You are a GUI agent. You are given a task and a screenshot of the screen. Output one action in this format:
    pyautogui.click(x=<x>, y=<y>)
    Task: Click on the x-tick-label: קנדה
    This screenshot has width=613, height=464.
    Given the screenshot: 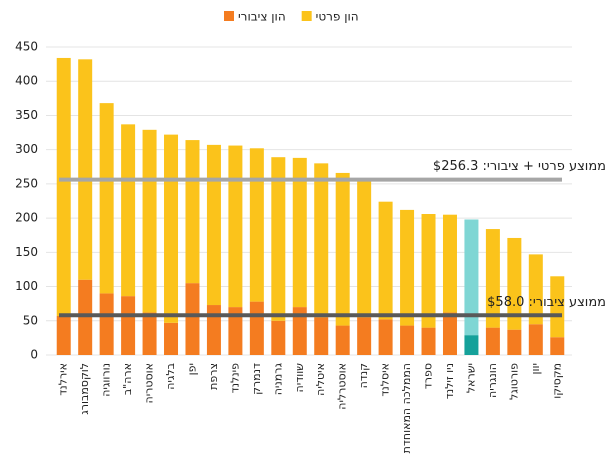 What is the action you would take?
    pyautogui.click(x=363, y=375)
    